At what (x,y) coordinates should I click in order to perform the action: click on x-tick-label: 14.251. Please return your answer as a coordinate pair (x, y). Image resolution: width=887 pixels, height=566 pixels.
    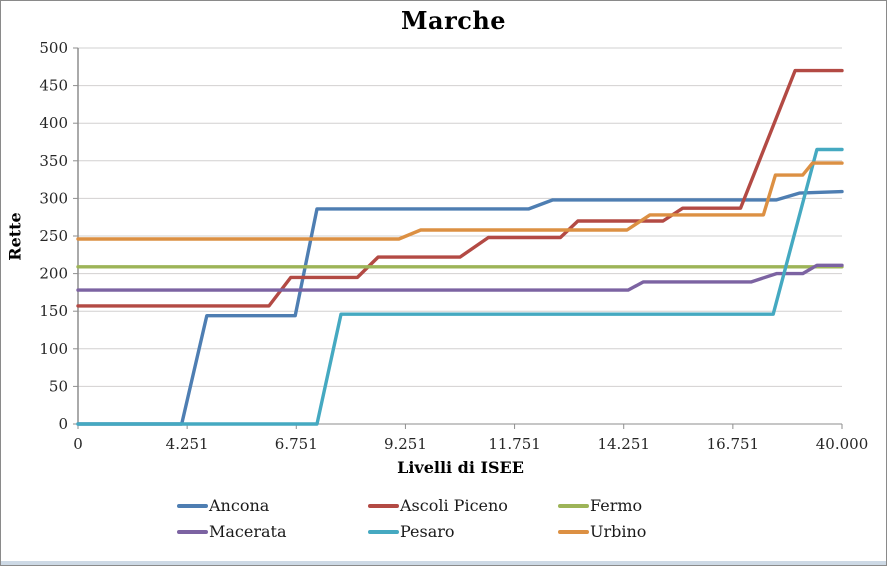
    Looking at the image, I should click on (623, 444).